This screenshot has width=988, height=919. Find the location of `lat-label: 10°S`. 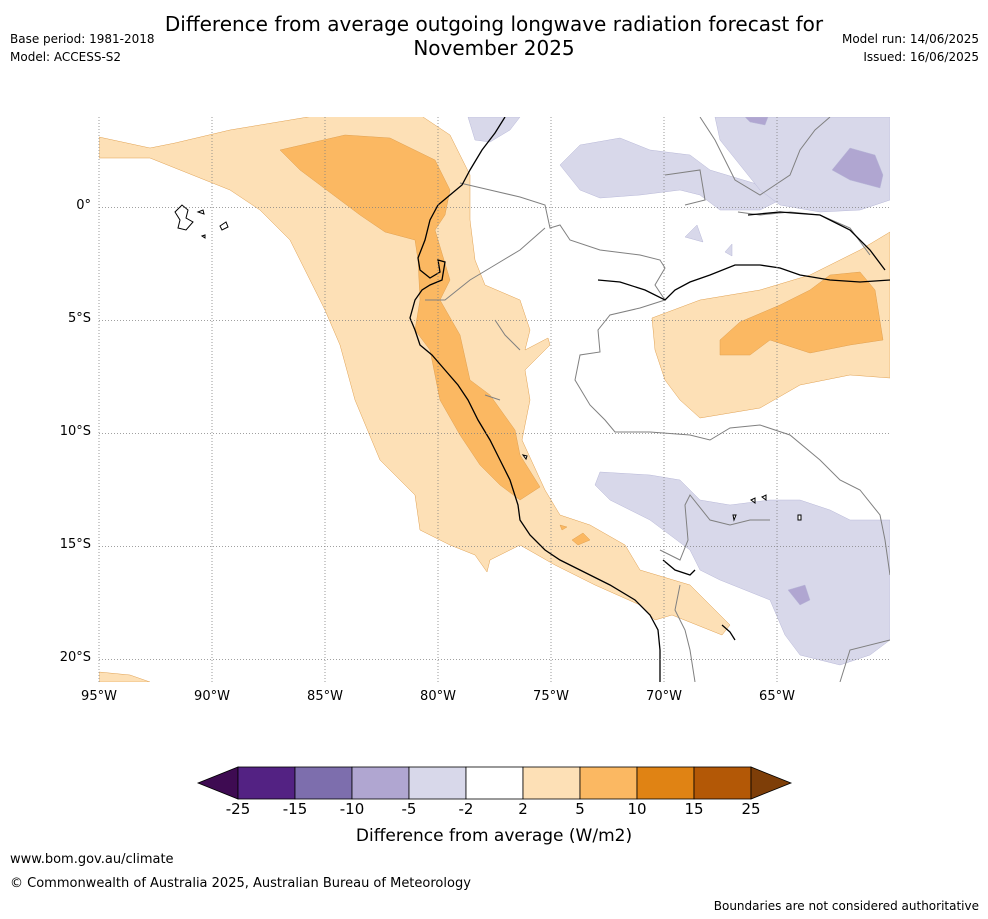

lat-label: 10°S is located at coordinates (75, 432).